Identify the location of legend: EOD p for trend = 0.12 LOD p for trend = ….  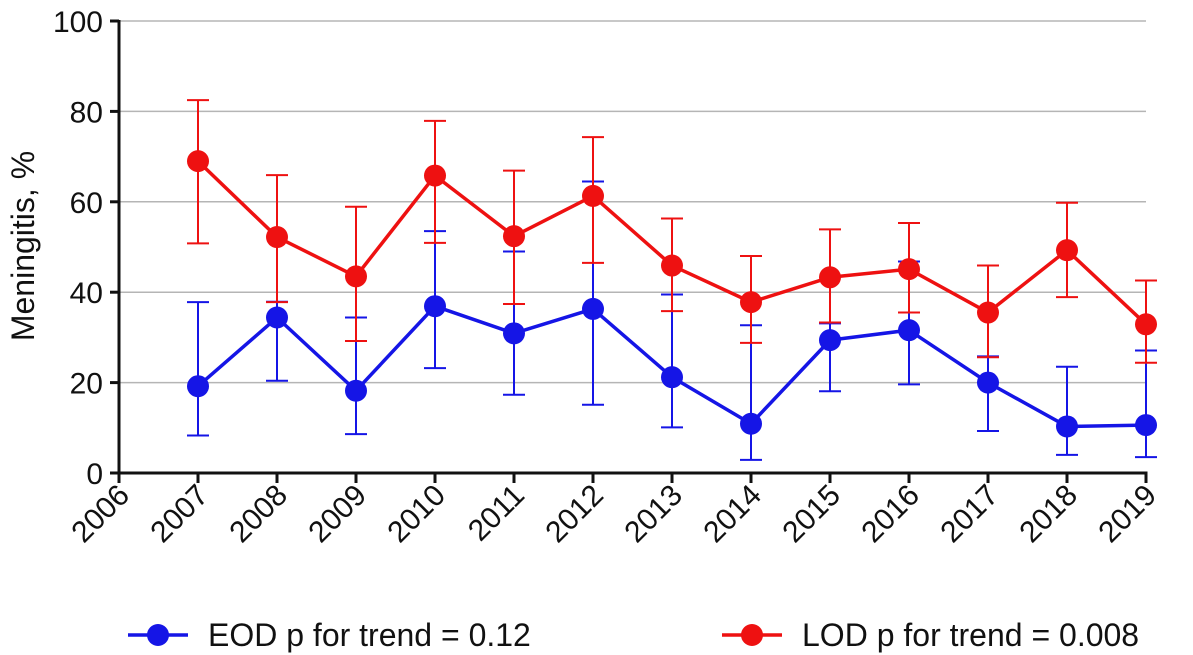
(633, 635).